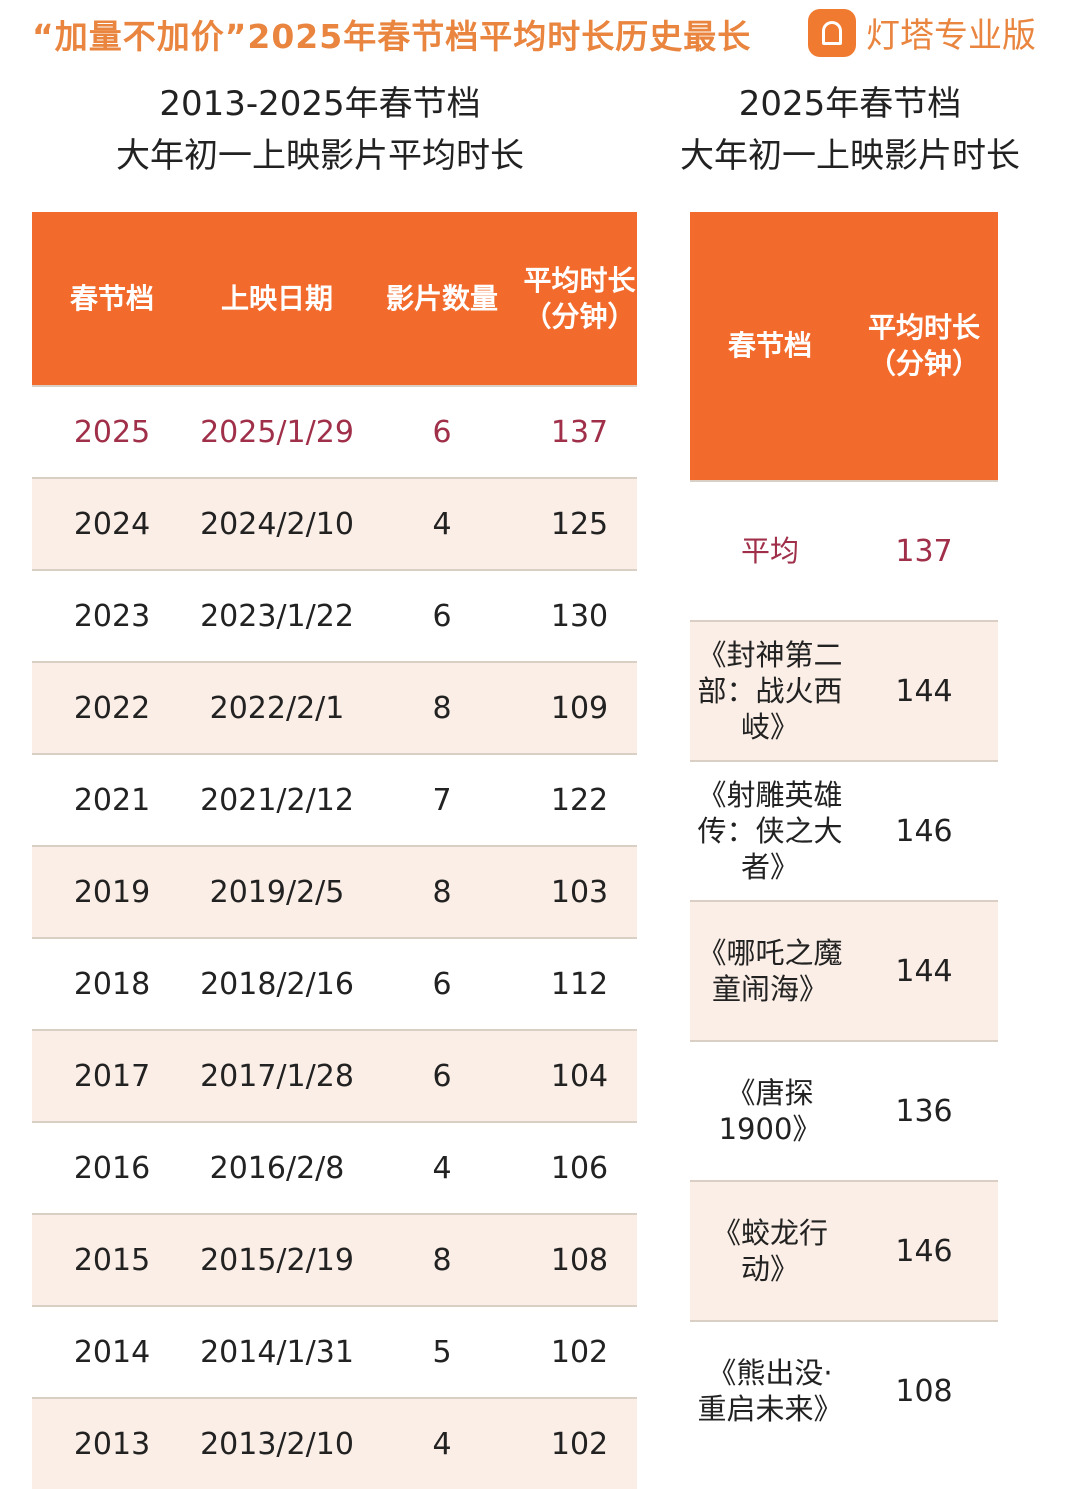 This screenshot has width=1080, height=1489. Describe the element at coordinates (277, 983) in the screenshot. I see `date-cell: 2018/2/16` at that location.